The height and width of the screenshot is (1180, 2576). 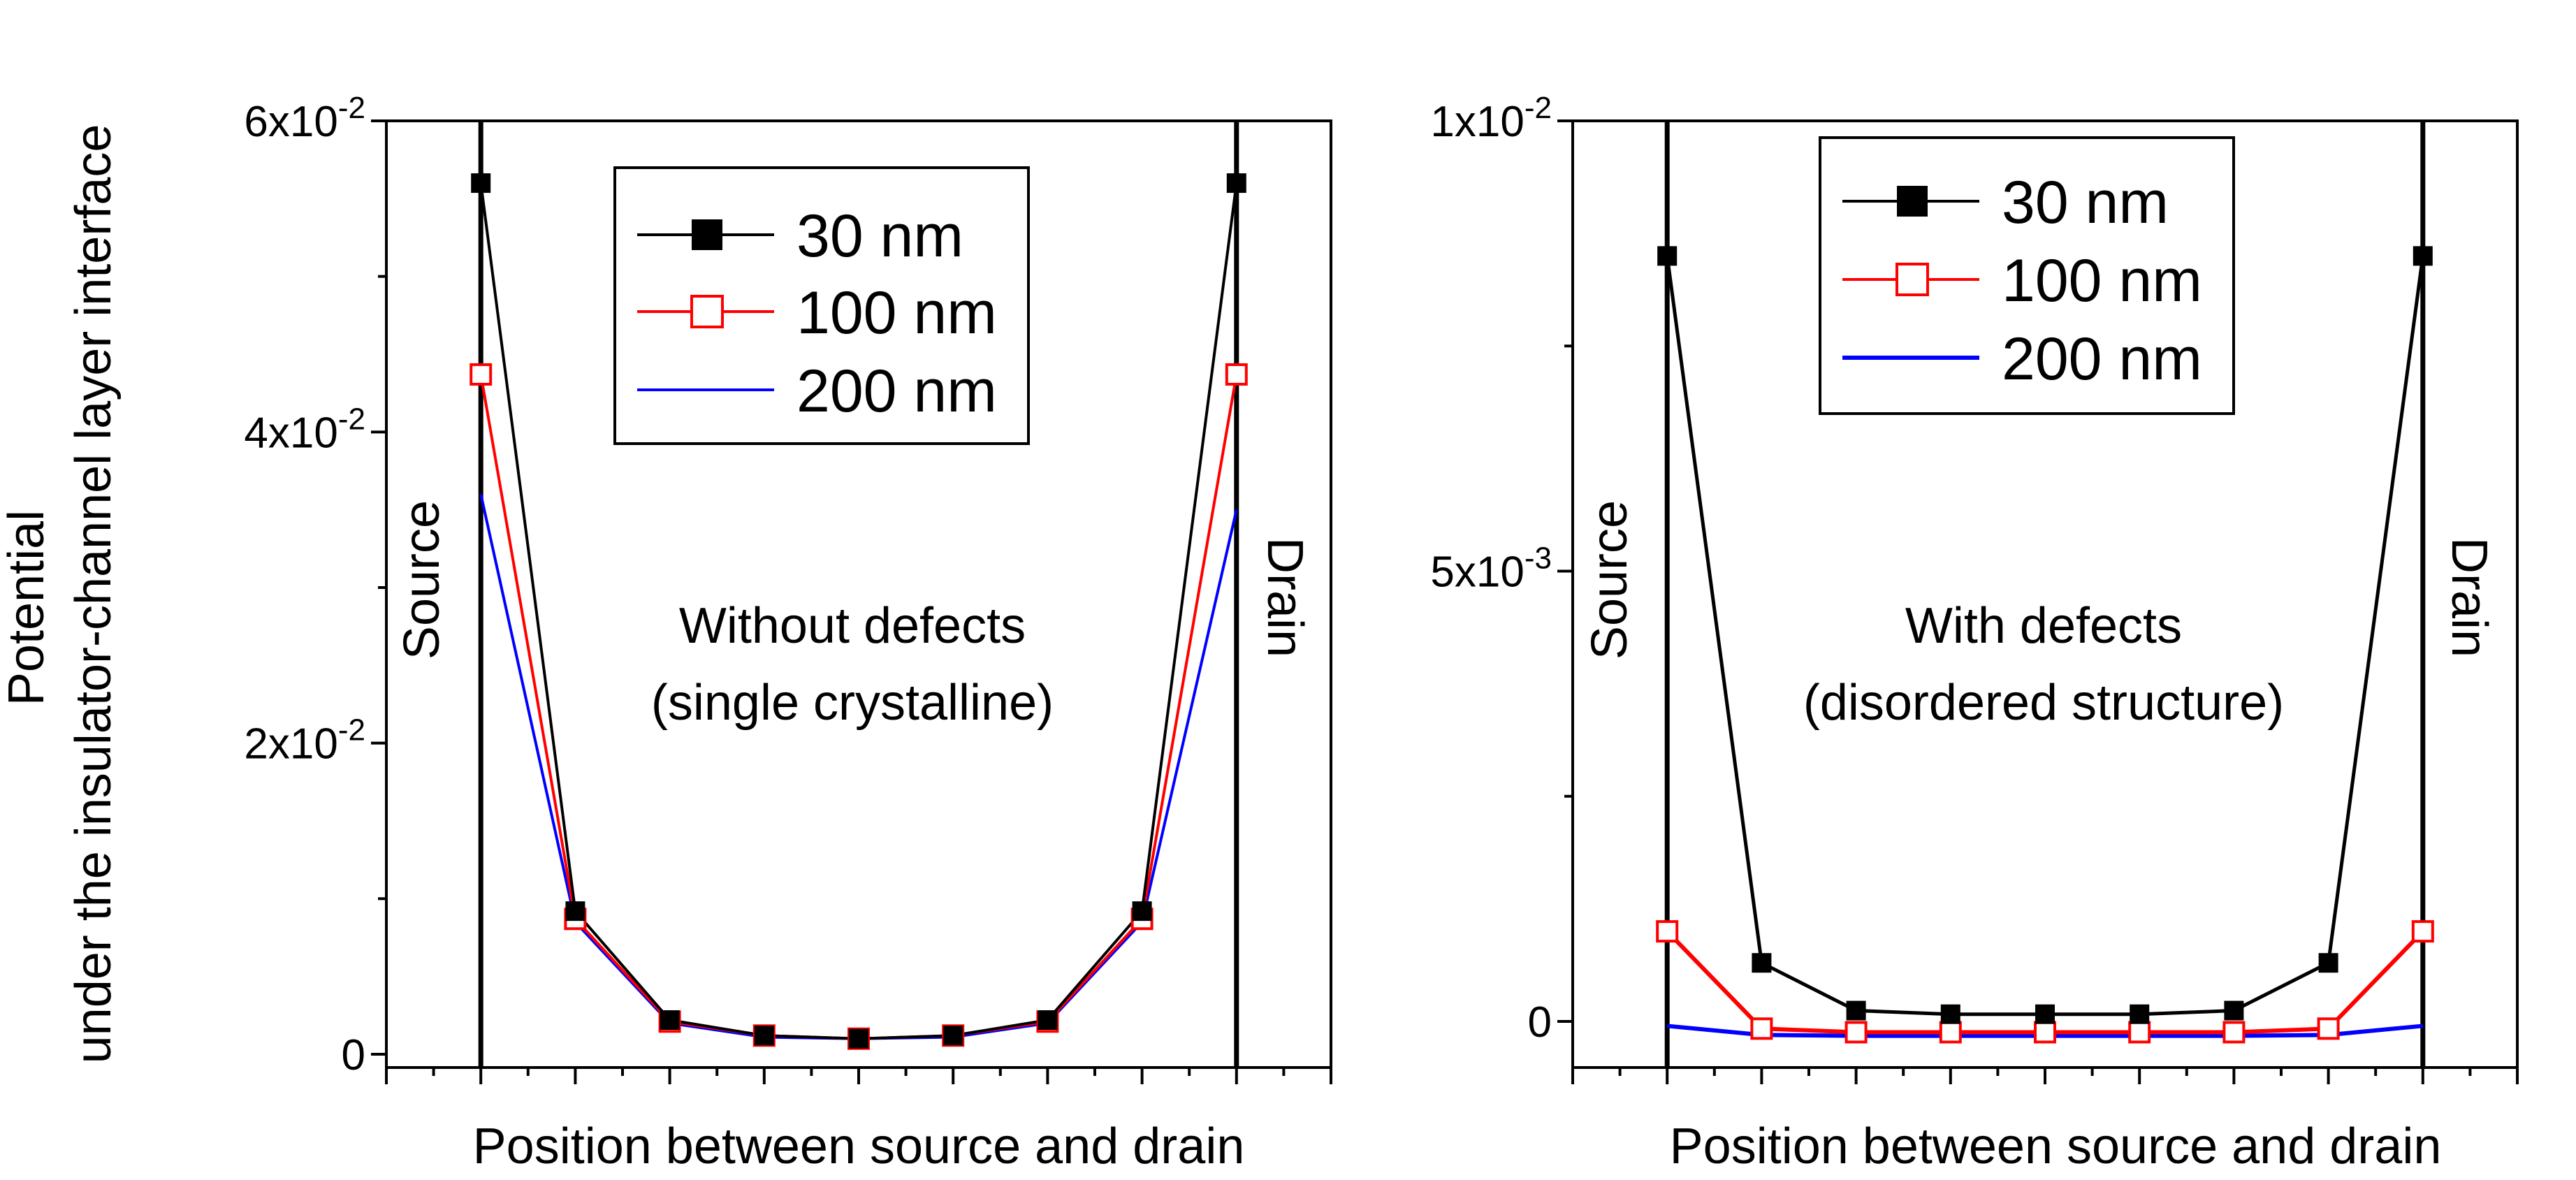 I want to click on right-legend-box, so click(x=2027, y=275).